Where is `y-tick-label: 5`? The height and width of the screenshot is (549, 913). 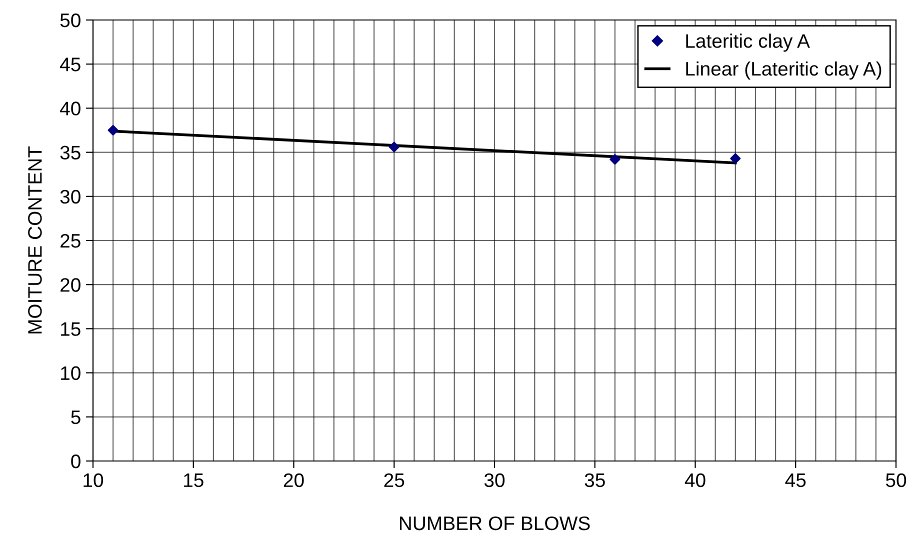 y-tick-label: 5 is located at coordinates (75, 417).